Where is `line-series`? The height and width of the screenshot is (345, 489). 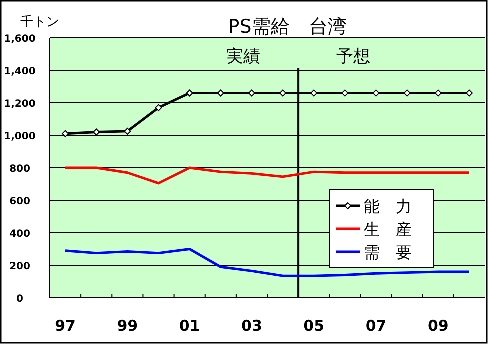 line-series is located at coordinates (267, 175).